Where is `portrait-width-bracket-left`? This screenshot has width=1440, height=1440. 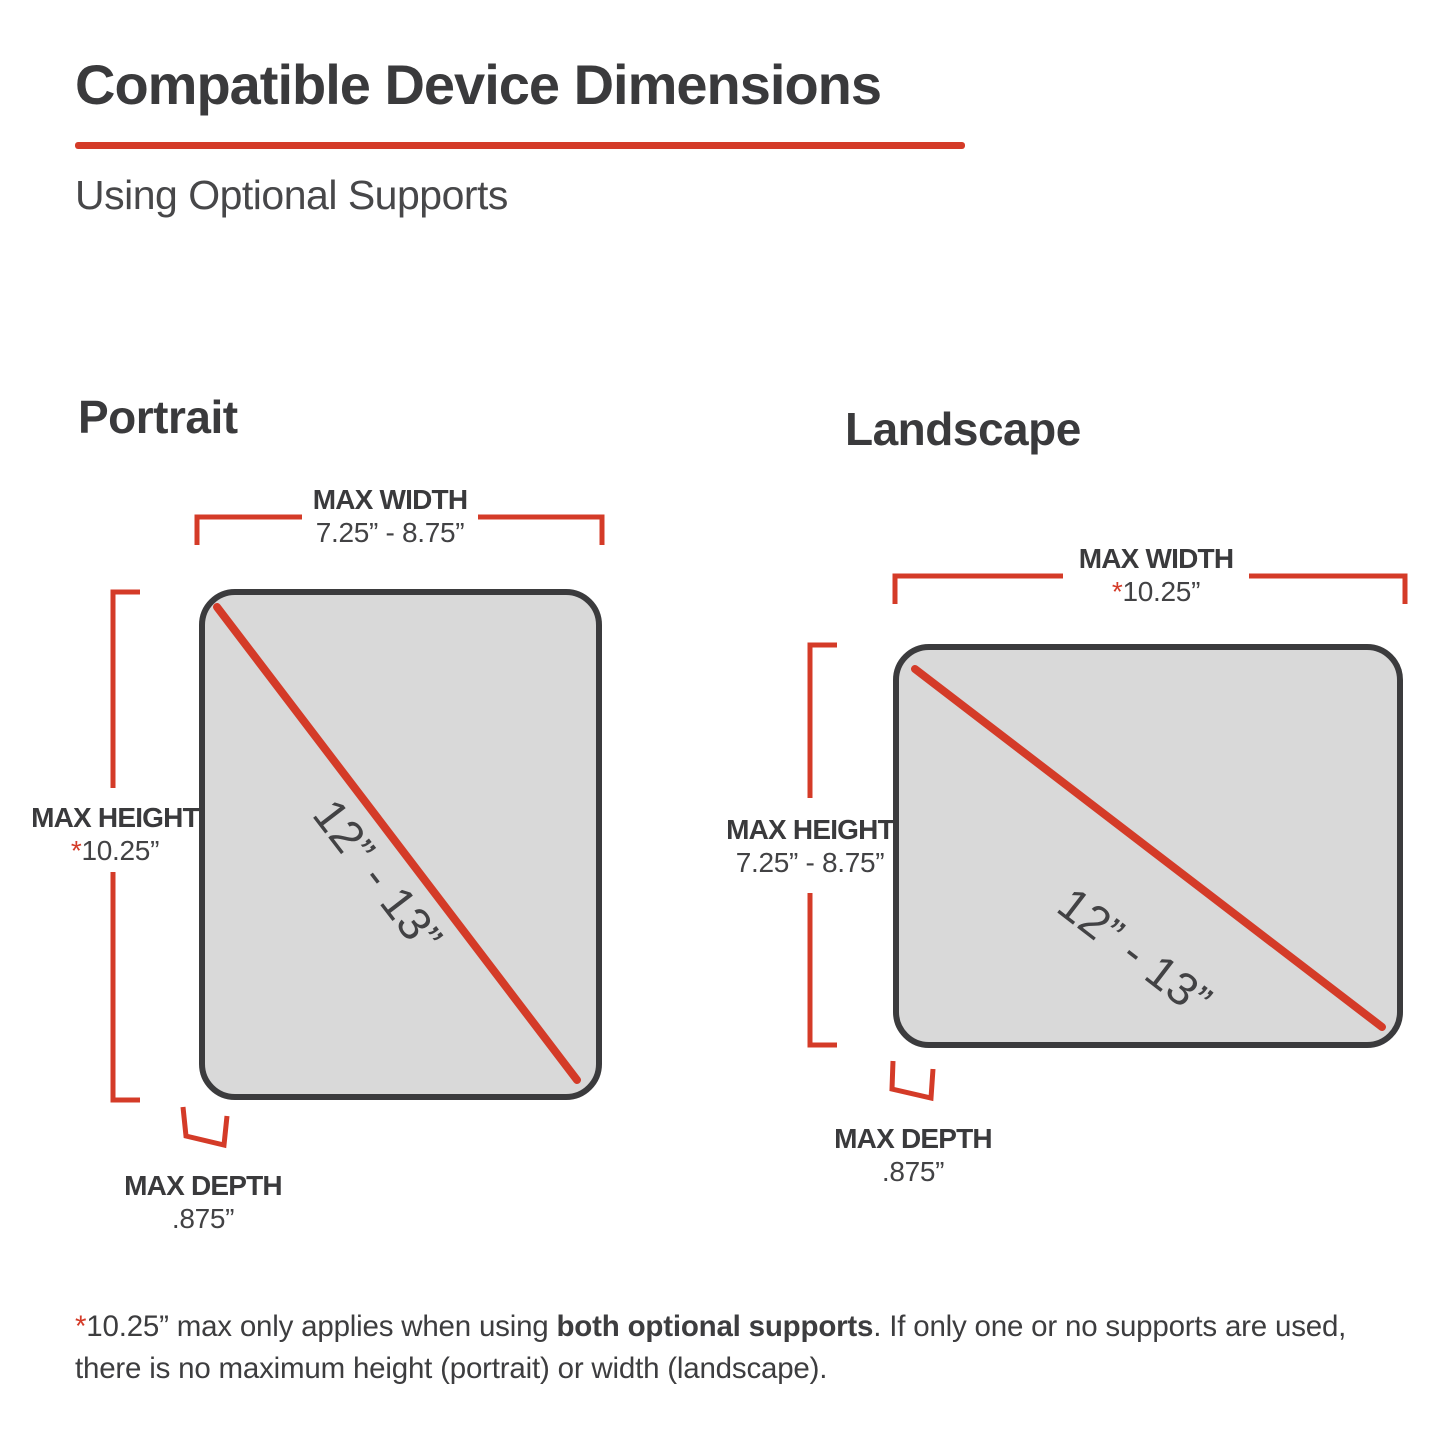
portrait-width-bracket-left is located at coordinates (248, 529).